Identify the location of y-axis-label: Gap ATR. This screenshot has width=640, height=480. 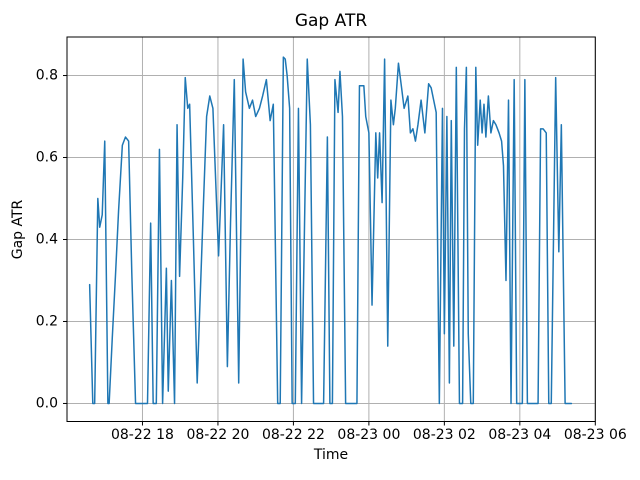
(18, 229).